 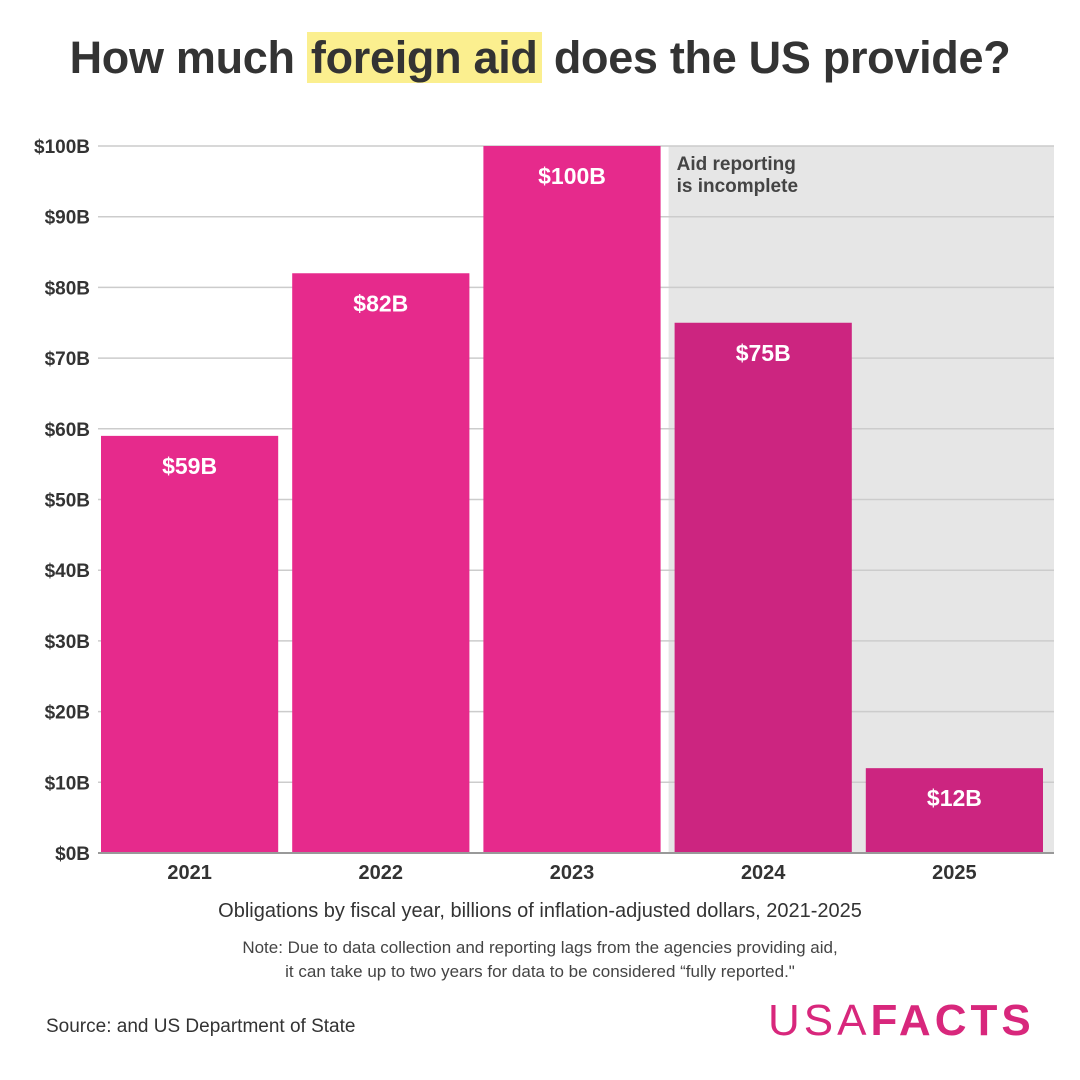 I want to click on data-label: $75B, so click(x=763, y=353).